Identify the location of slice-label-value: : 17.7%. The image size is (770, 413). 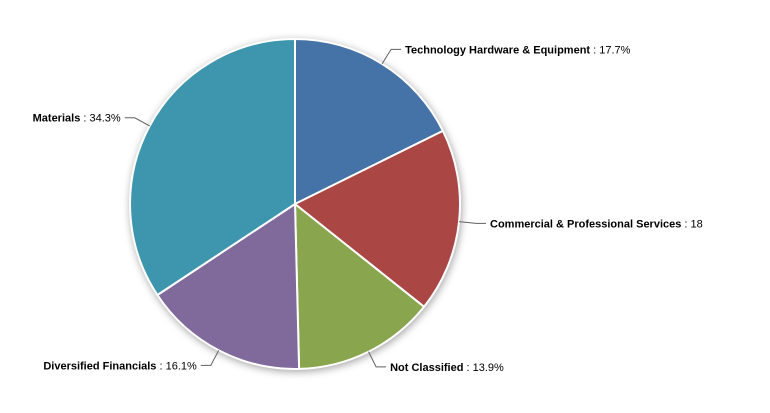
(610, 50).